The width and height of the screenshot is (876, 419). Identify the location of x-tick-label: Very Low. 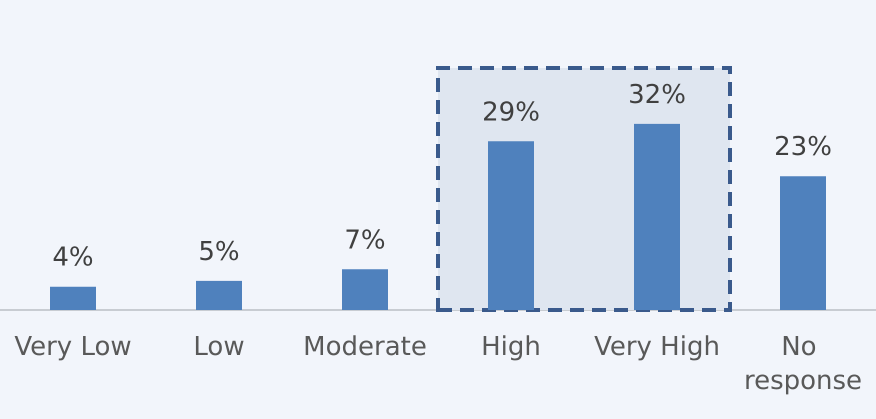
(73, 347).